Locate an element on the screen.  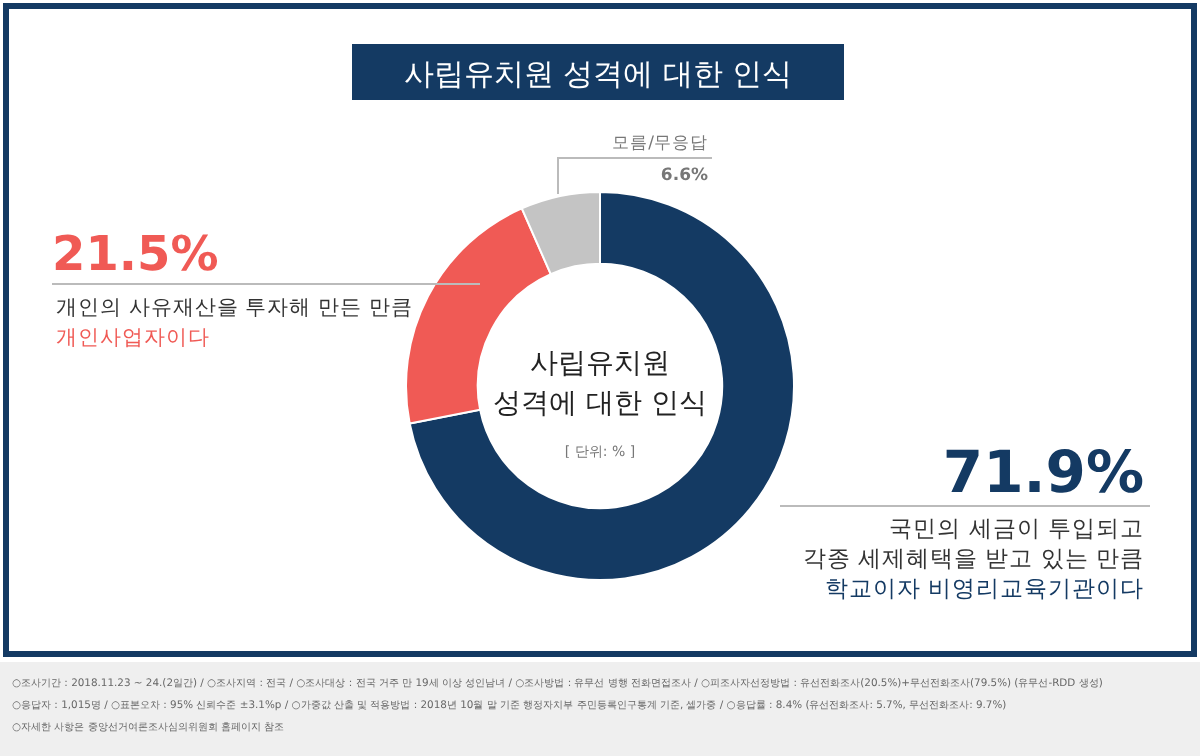
slice-label: 개인의 사유재산을 투자해 만든 만큼 개인사업자이다 is located at coordinates (234, 323).